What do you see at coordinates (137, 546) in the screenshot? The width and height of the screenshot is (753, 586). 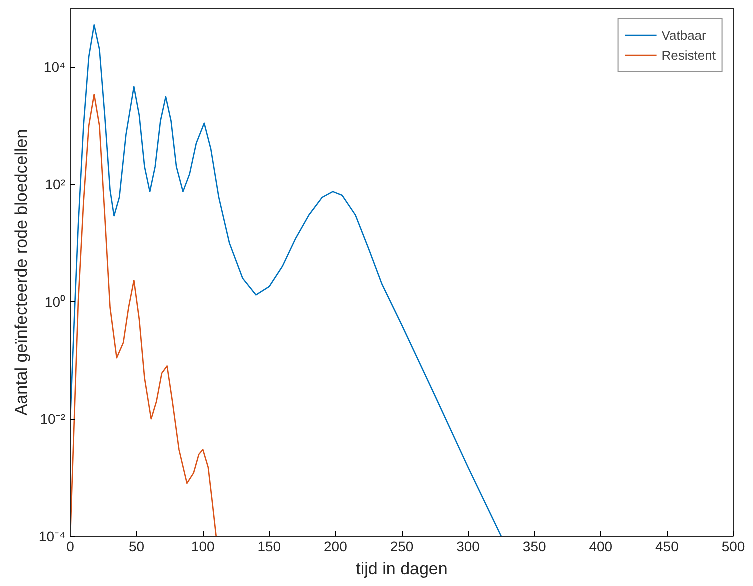 I see `x-tick-label: 50` at bounding box center [137, 546].